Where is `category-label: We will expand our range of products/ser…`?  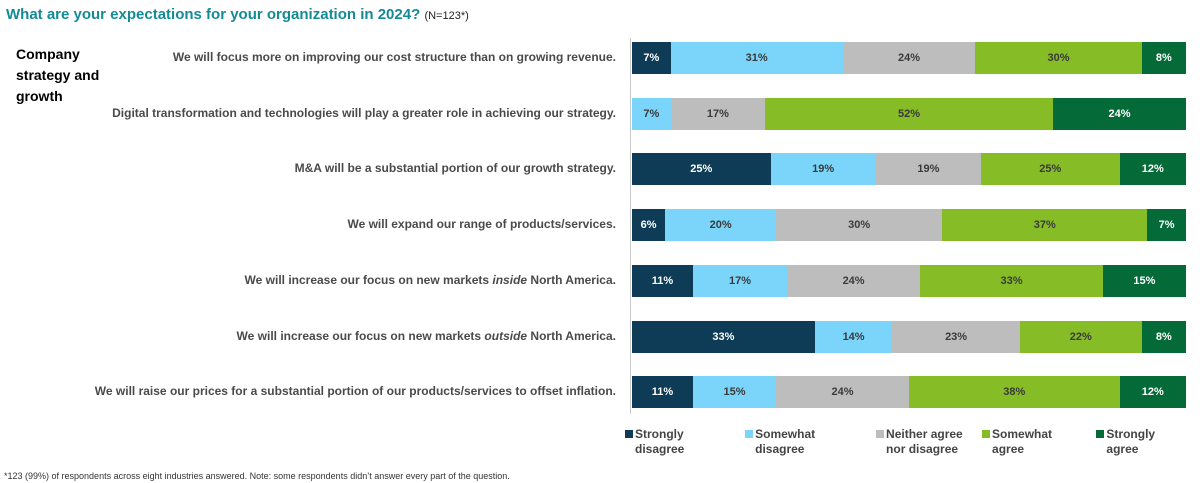
category-label: We will expand our range of products/ser… is located at coordinates (481, 224).